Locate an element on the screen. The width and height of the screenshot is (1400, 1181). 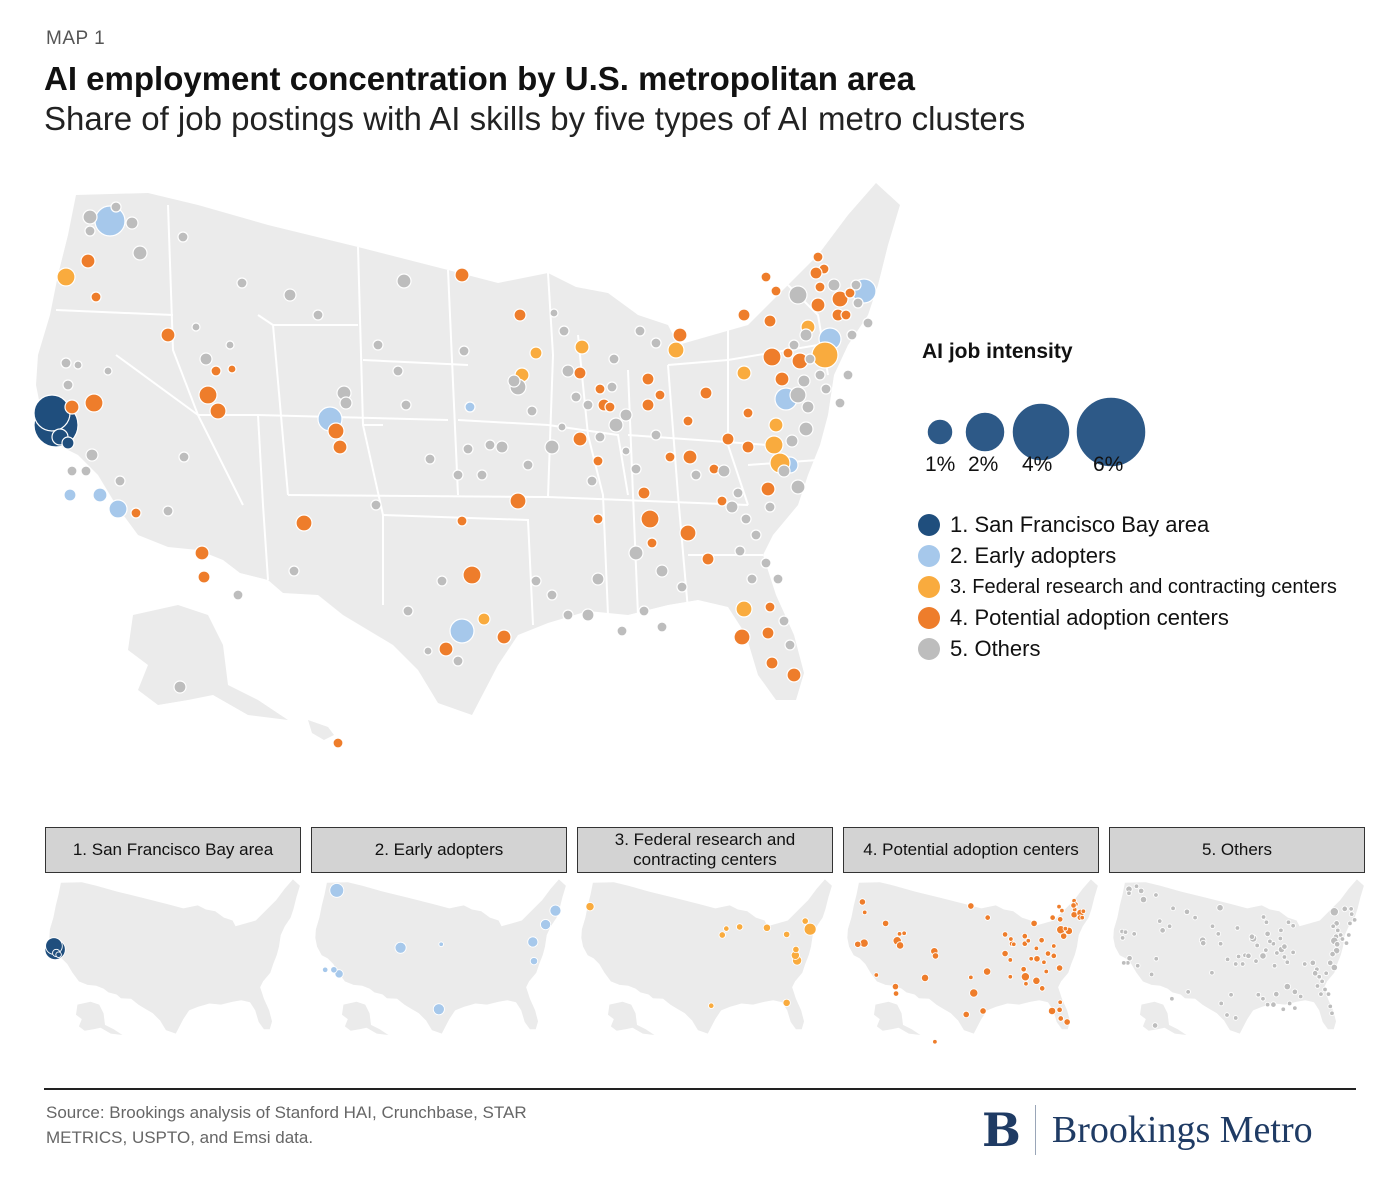
intensity-size-legend is located at coordinates (1036, 432).